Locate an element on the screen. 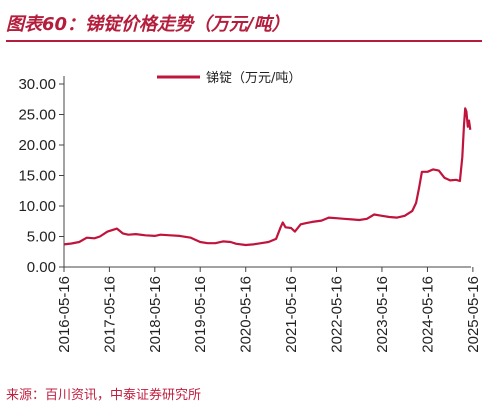  y-tick-label: 0.00 is located at coordinates (41, 267).